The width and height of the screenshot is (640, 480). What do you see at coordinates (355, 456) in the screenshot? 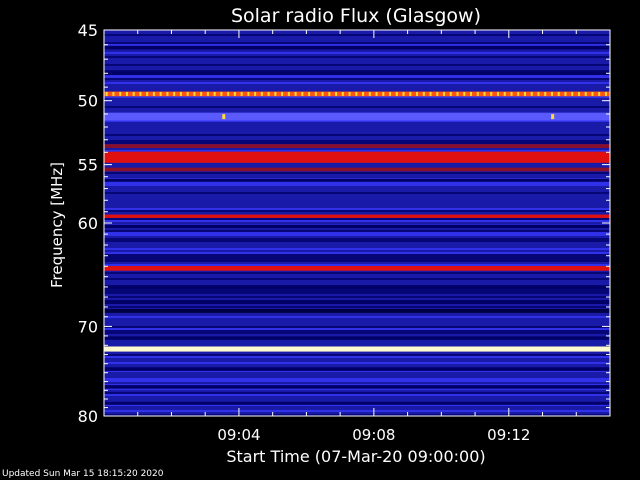
I see `x-axis-label: Start Time (07-Mar-20 09:00:00)` at bounding box center [355, 456].